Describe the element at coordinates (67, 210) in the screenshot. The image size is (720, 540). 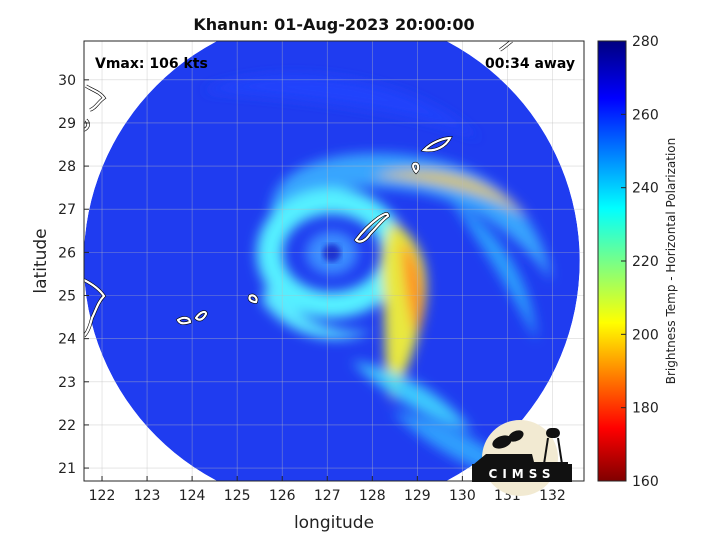
I see `y-tick-label: 27` at that location.